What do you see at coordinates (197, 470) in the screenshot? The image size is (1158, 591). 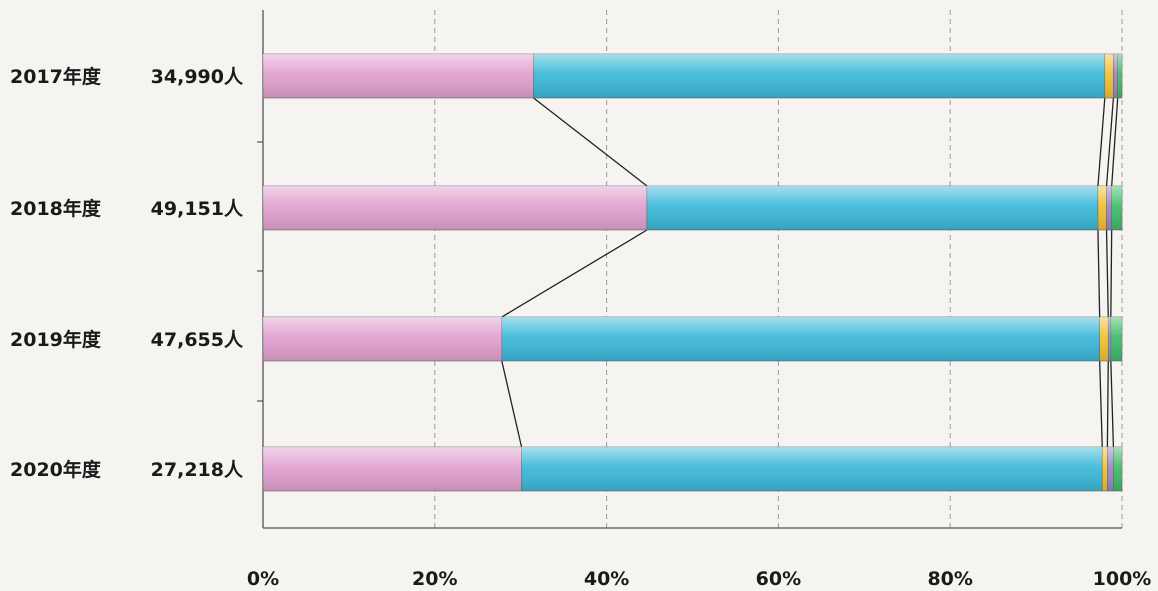 I see `category-total: 27,218人` at bounding box center [197, 470].